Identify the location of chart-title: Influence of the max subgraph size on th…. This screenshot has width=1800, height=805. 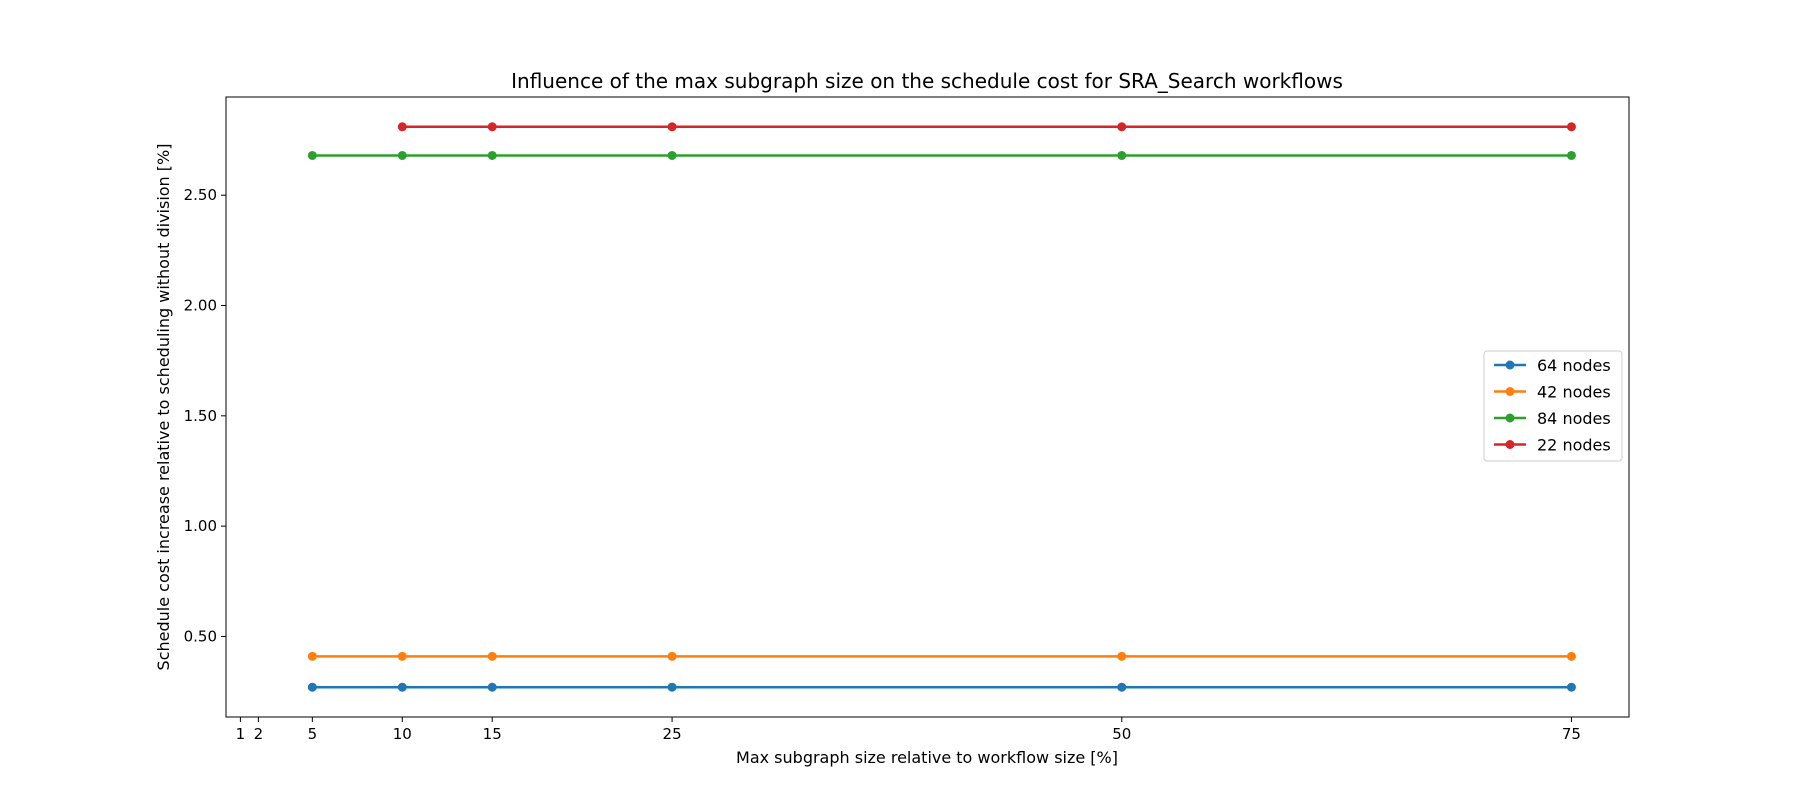
(927, 81).